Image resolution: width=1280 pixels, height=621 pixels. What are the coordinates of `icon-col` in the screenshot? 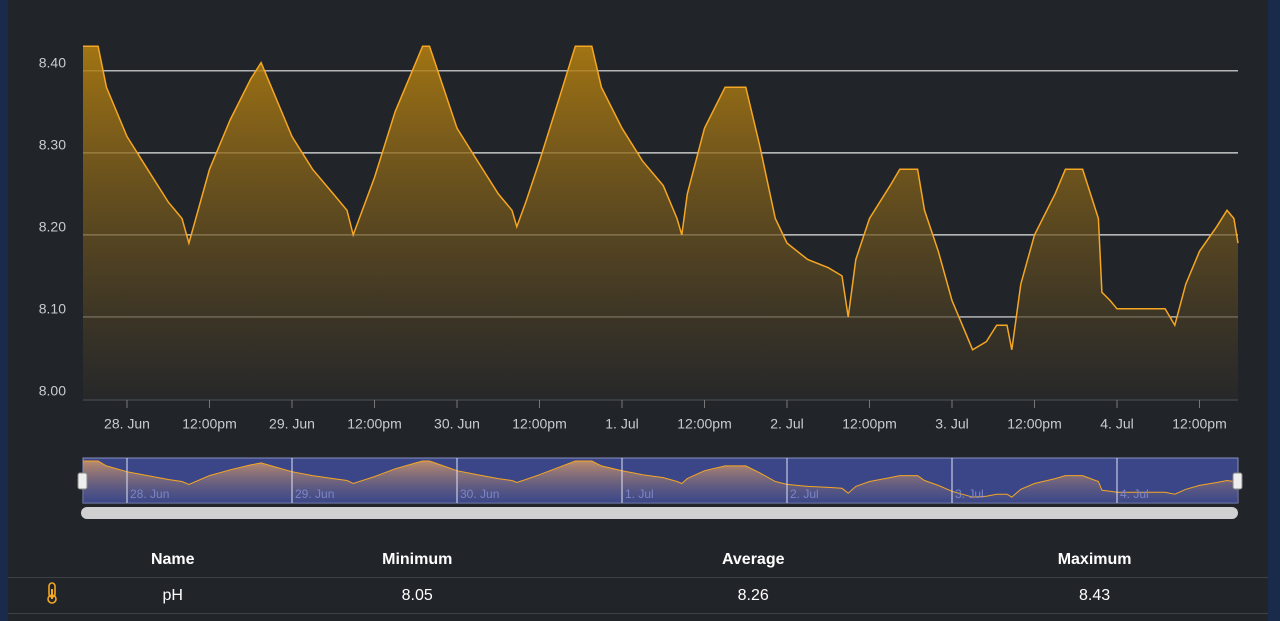 It's located at (52, 560).